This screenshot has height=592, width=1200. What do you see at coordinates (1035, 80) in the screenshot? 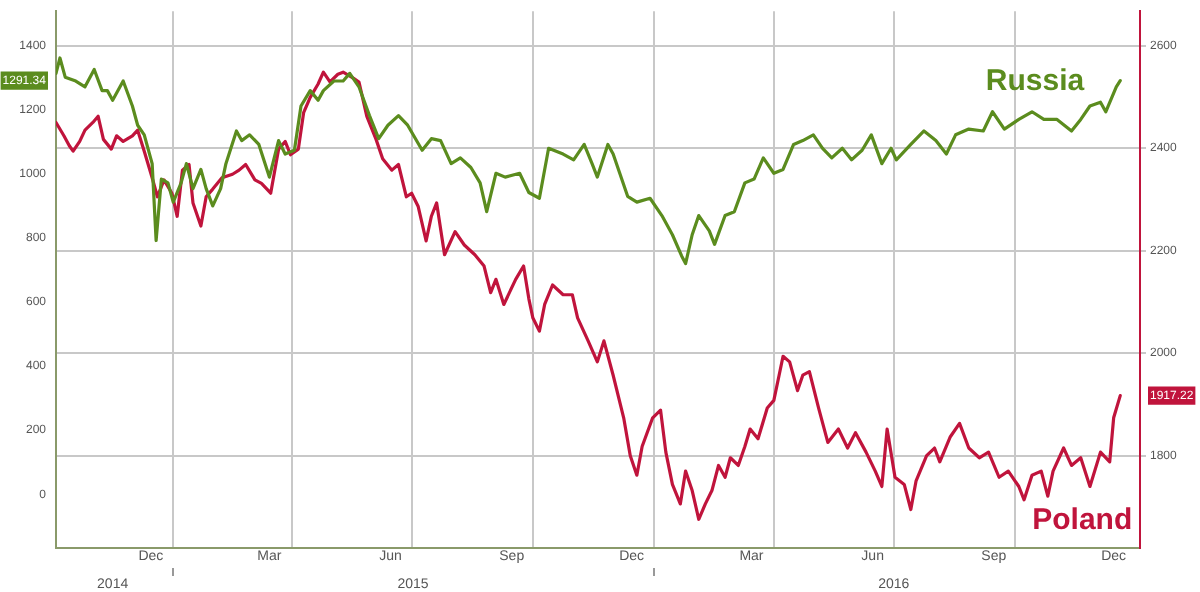
I see `series-label: Russia` at bounding box center [1035, 80].